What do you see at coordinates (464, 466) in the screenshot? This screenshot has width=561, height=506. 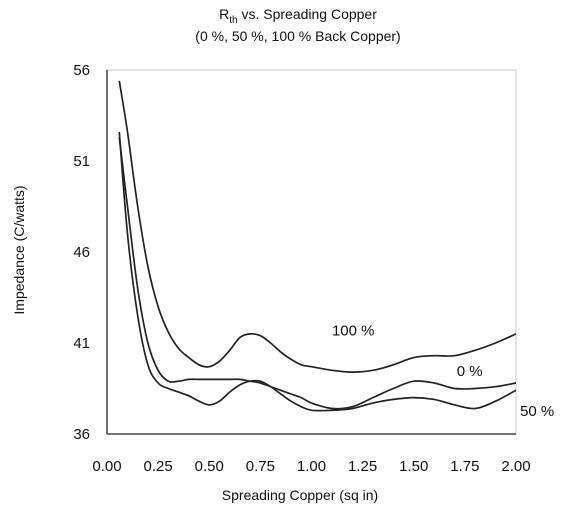 I see `x-tick-label: 1.75` at bounding box center [464, 466].